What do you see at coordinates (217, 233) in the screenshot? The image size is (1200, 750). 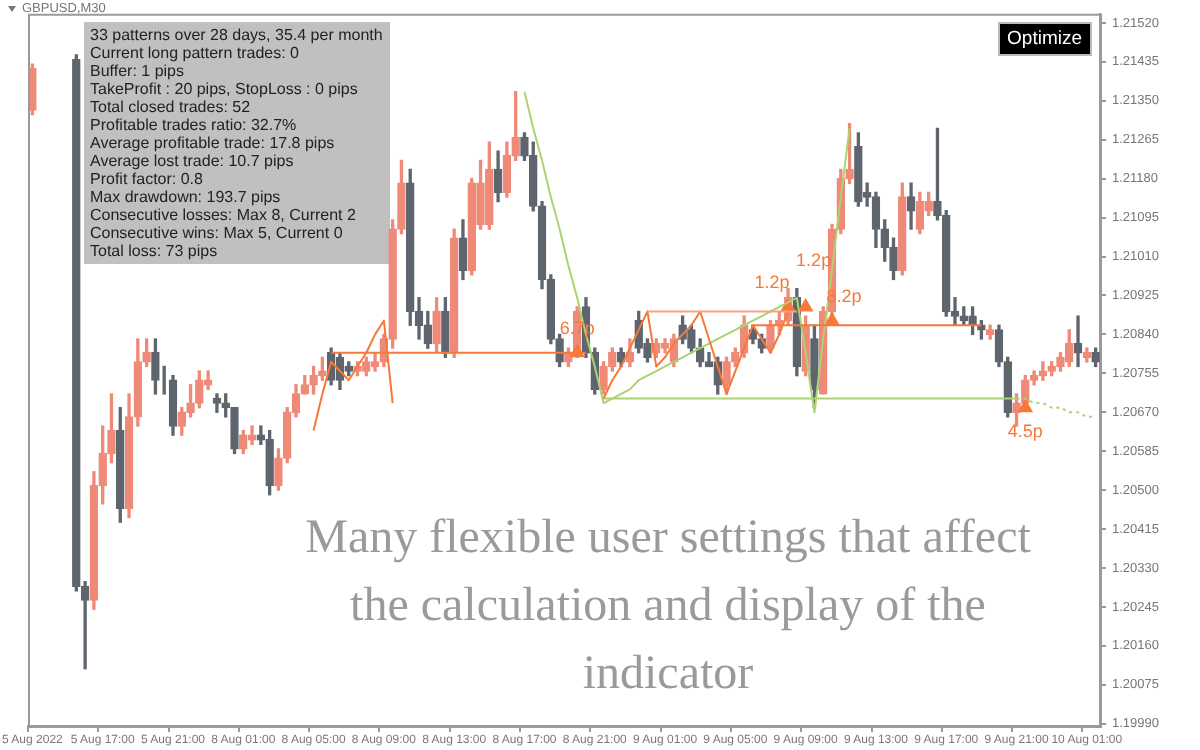 I see `annotation: Consecutive wins: Max 5, Current 0` at bounding box center [217, 233].